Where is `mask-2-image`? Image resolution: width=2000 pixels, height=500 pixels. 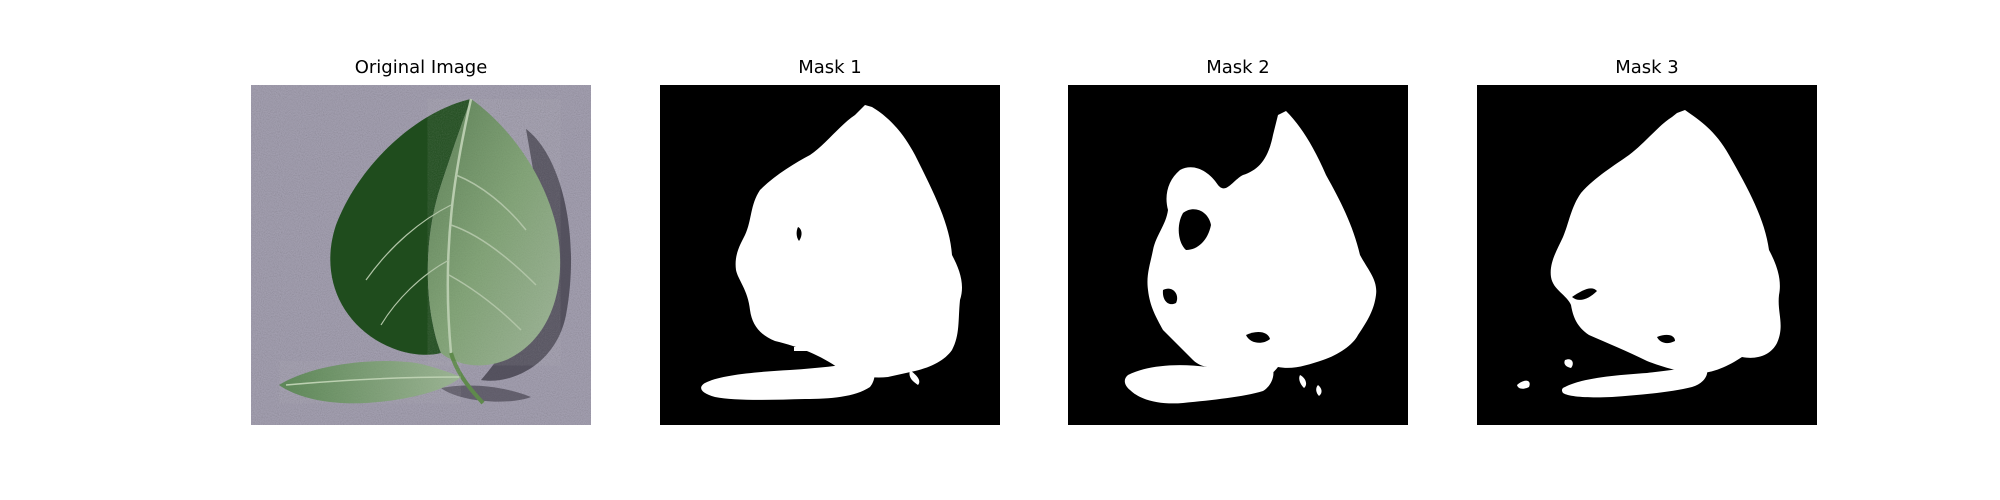 mask-2-image is located at coordinates (1238, 255).